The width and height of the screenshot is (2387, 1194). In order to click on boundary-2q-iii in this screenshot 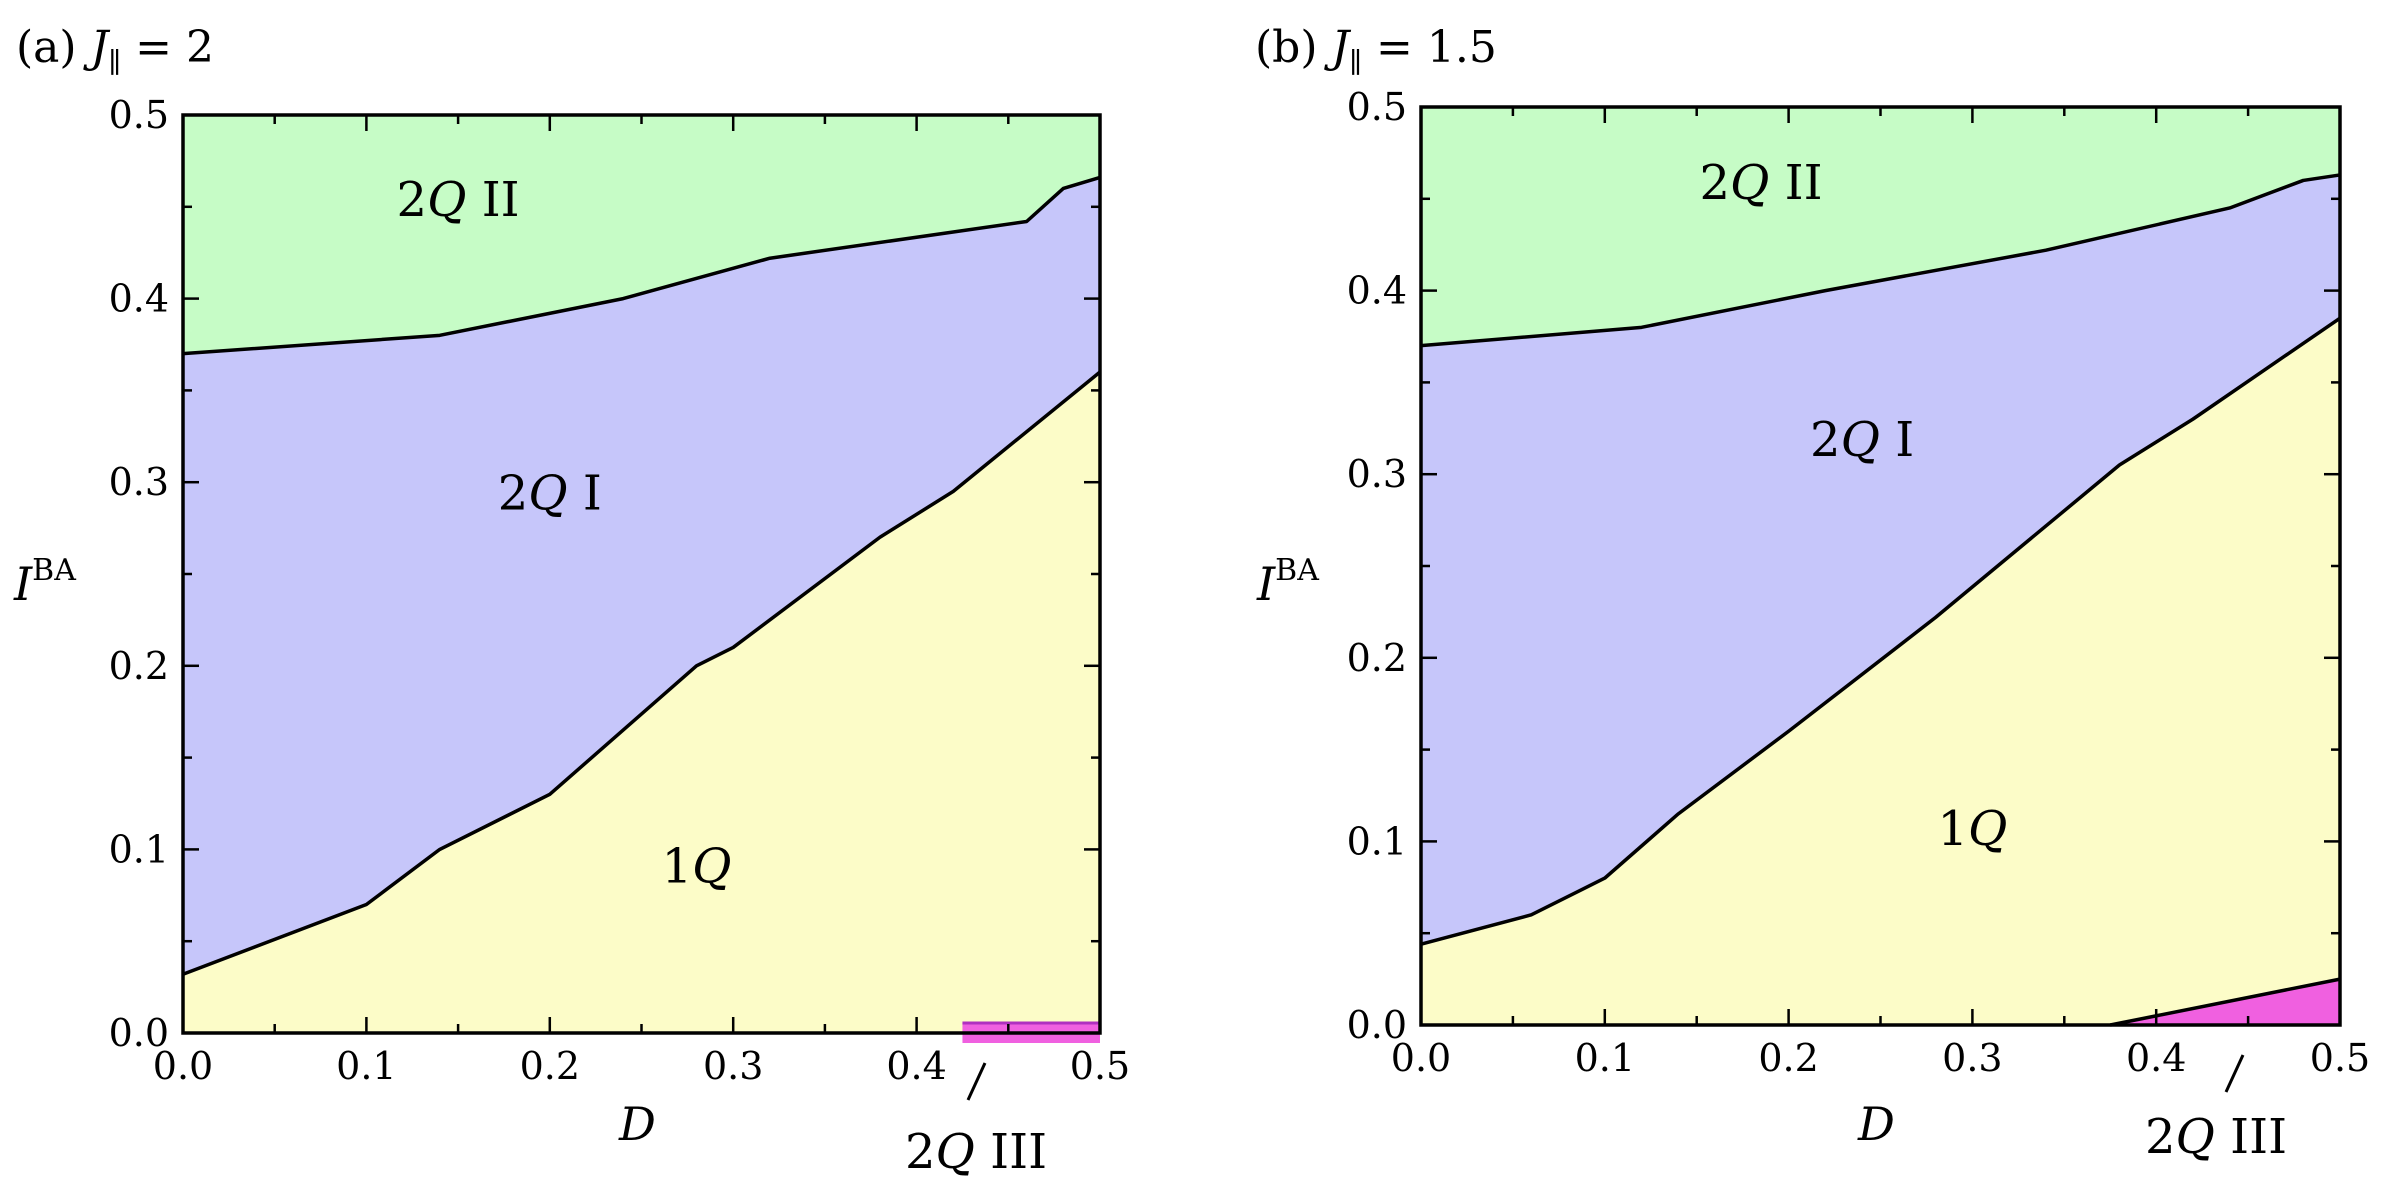, I will do `click(2225, 1002)`.